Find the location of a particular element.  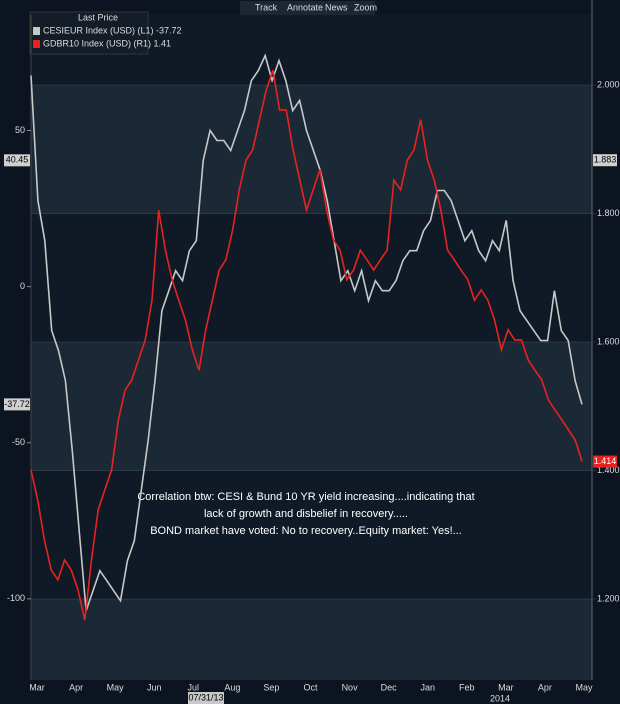

x-tick-label: Feb is located at coordinates (467, 687).